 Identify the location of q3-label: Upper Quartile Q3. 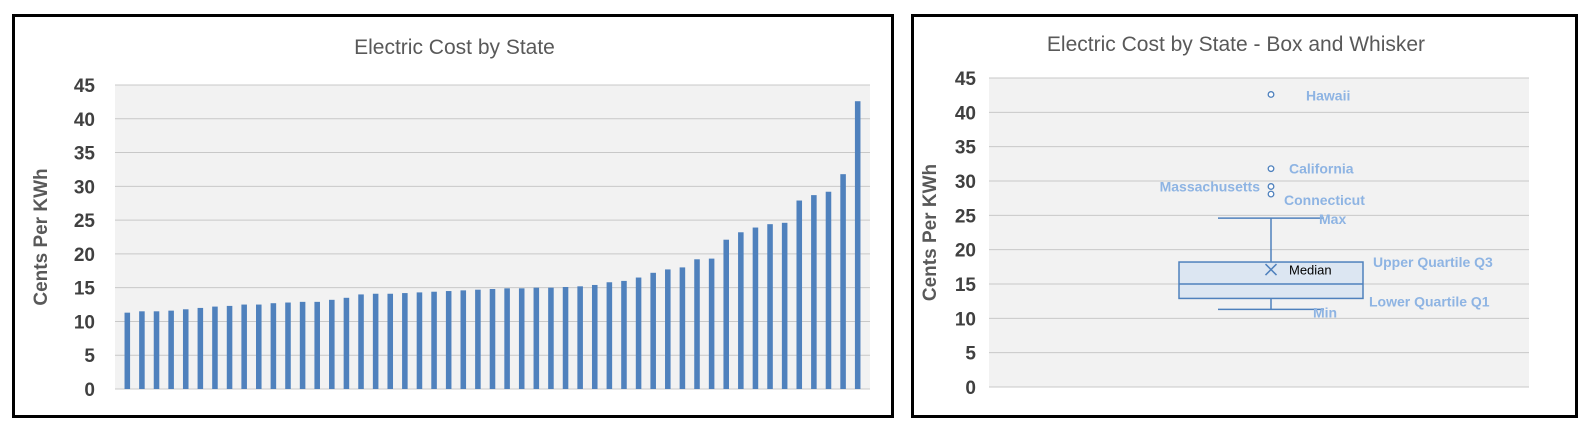
(1433, 262).